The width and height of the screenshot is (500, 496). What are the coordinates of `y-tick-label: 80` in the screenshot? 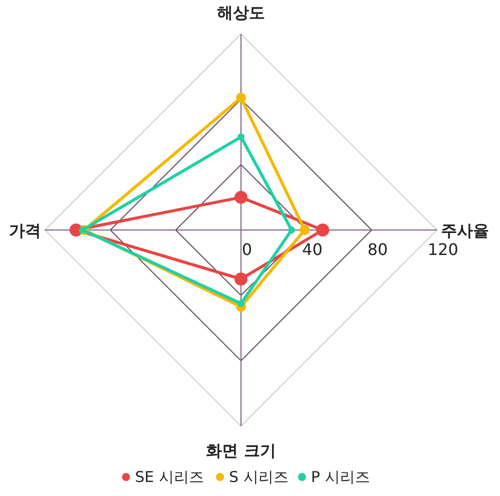 It's located at (377, 249).